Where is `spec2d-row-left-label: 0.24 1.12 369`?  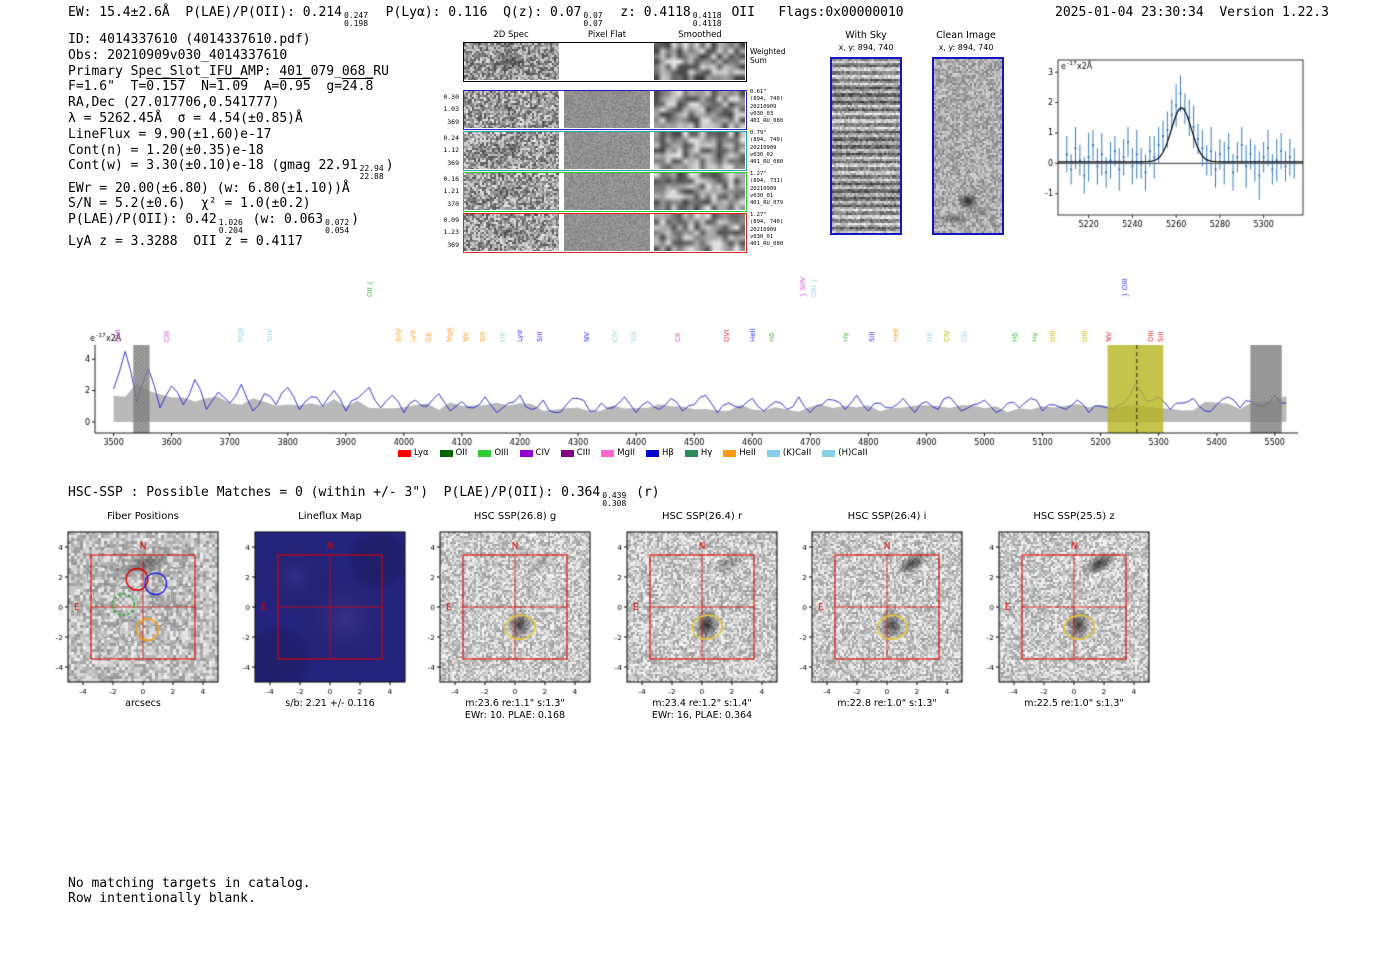 spec2d-row-left-label: 0.24 1.12 369 is located at coordinates (451, 150).